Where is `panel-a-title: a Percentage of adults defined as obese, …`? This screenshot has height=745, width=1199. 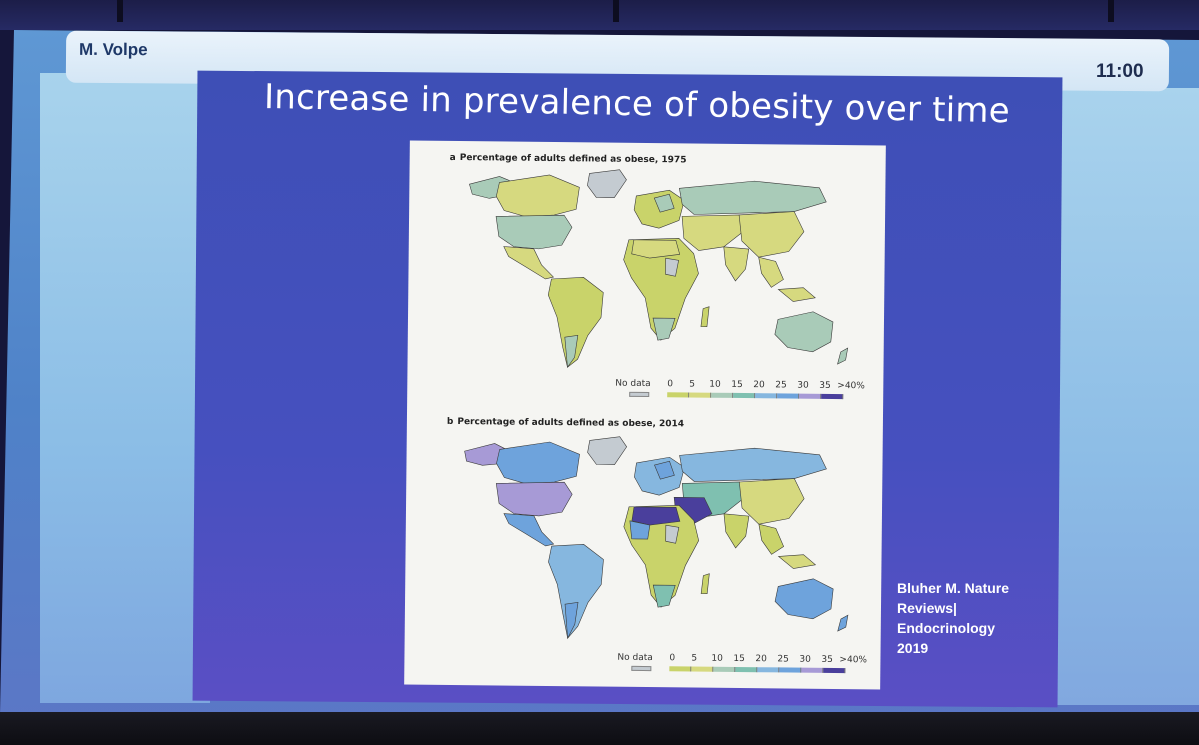 panel-a-title: a Percentage of adults defined as obese, … is located at coordinates (568, 159).